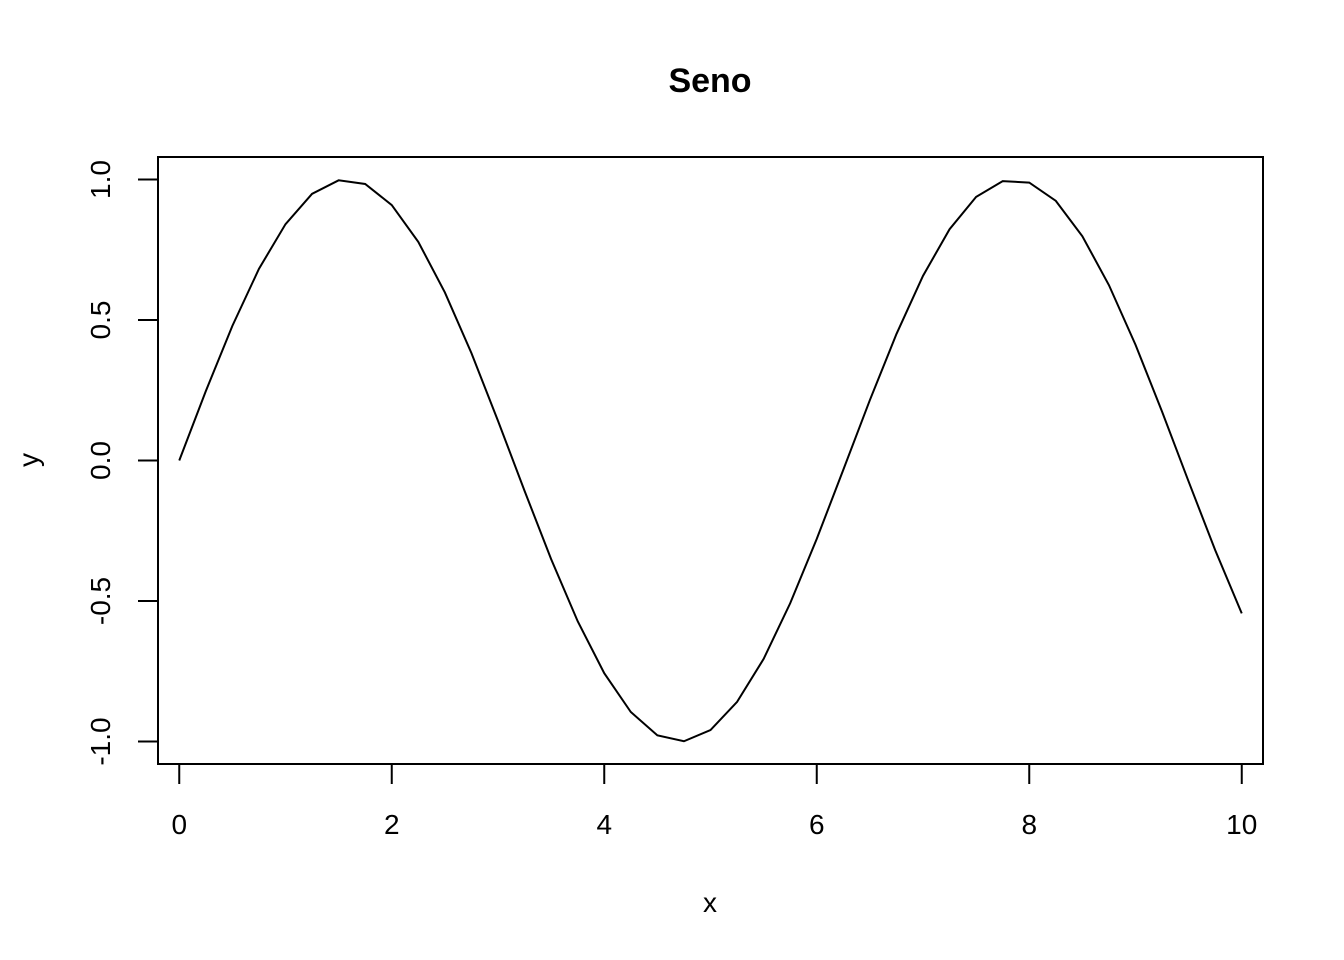 This screenshot has height=960, width=1344. Describe the element at coordinates (179, 824) in the screenshot. I see `x-tick-label: 0` at that location.